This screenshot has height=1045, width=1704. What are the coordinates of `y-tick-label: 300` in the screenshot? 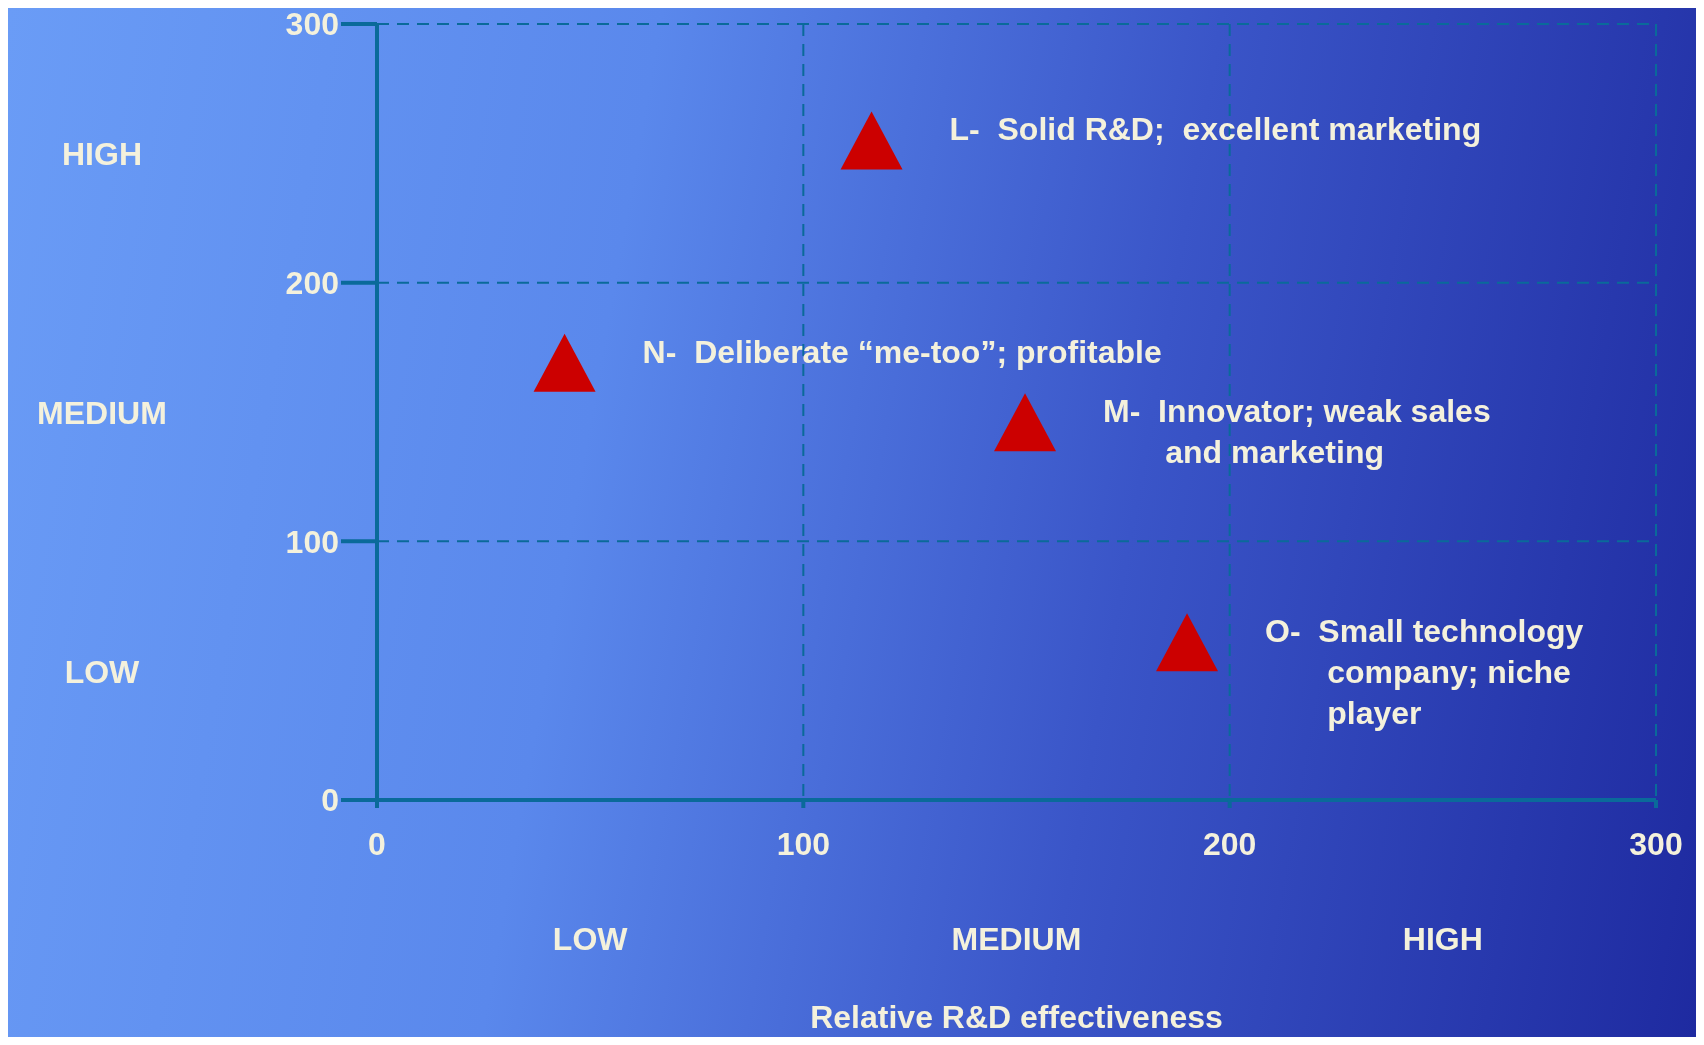 It's located at (312, 24).